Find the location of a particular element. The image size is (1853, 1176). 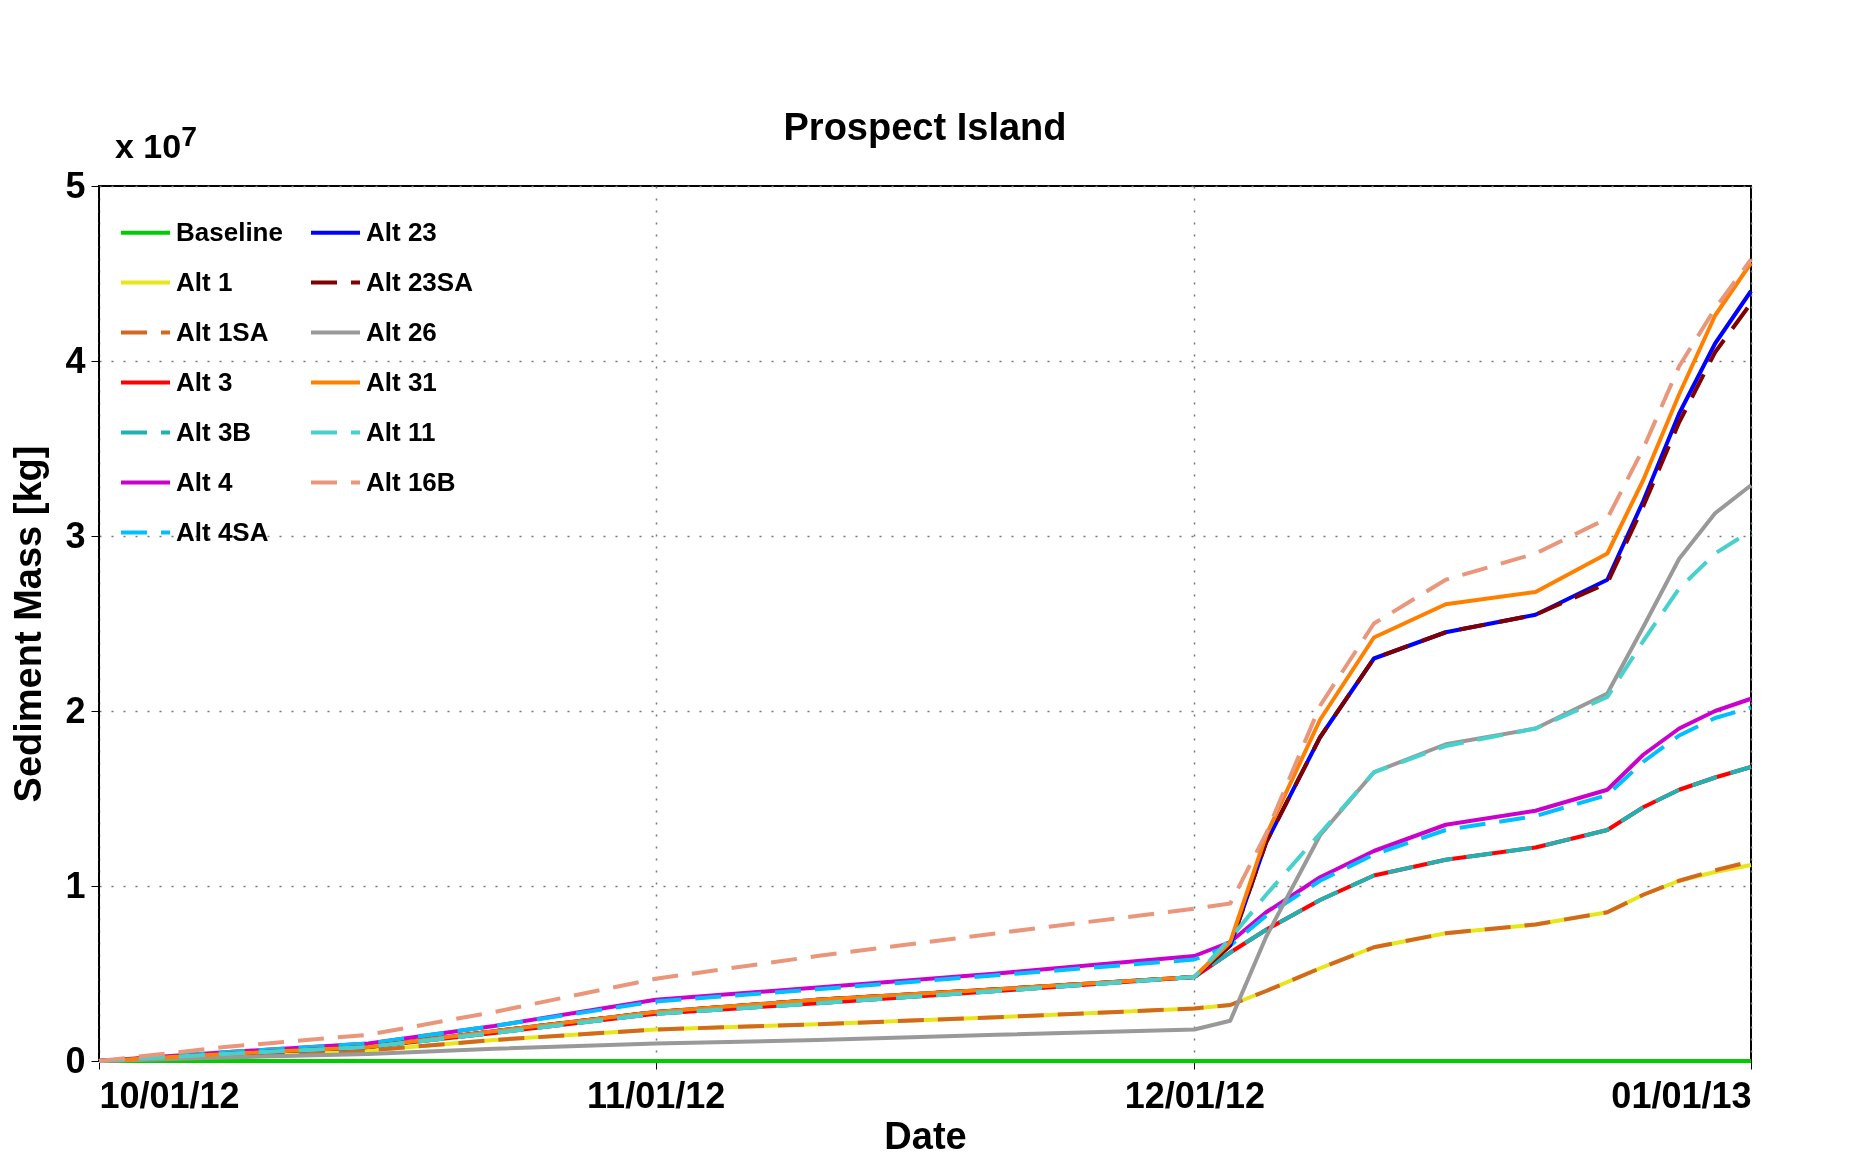

legend-label: Alt 1SA is located at coordinates (222, 331).